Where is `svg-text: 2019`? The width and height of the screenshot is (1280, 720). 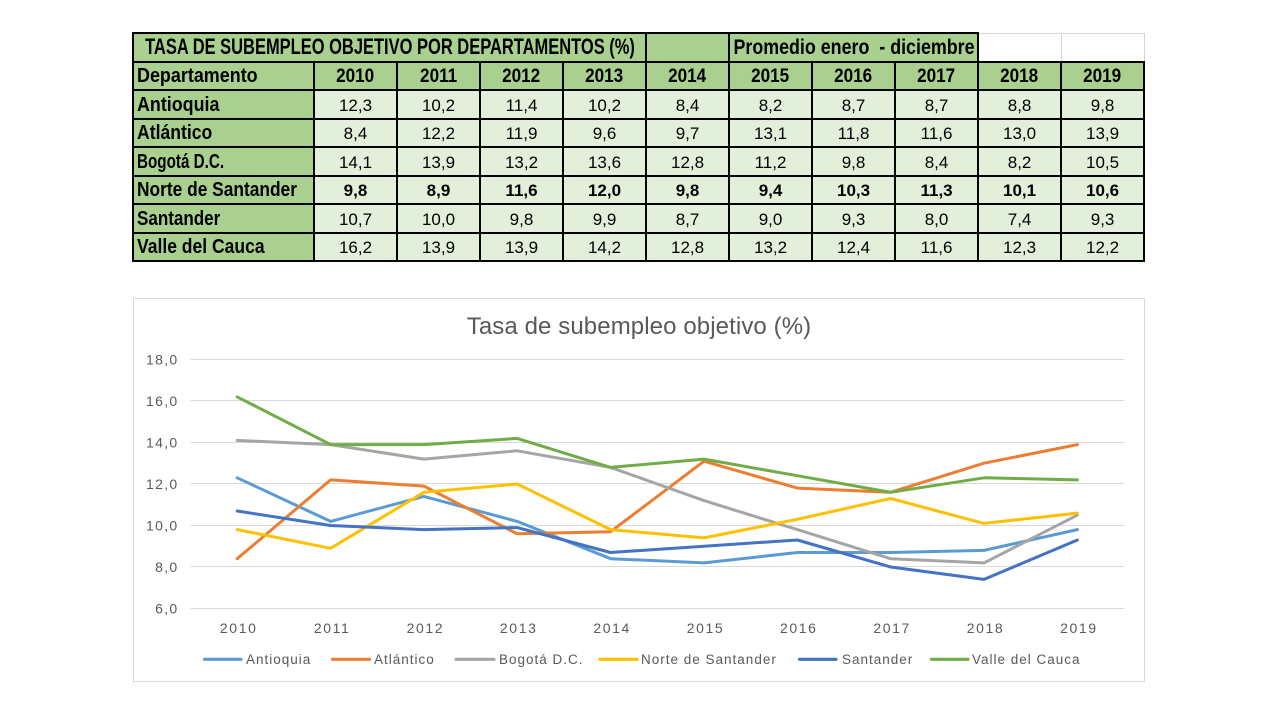
svg-text: 2019 is located at coordinates (1079, 628).